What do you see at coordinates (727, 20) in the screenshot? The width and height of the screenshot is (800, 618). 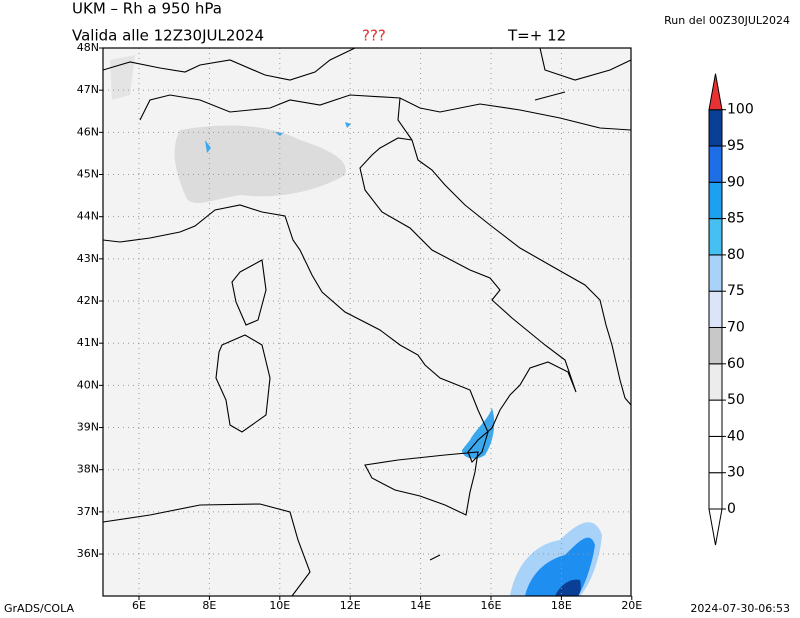 I see `run-time: Run del 00Z30JUL2024` at bounding box center [727, 20].